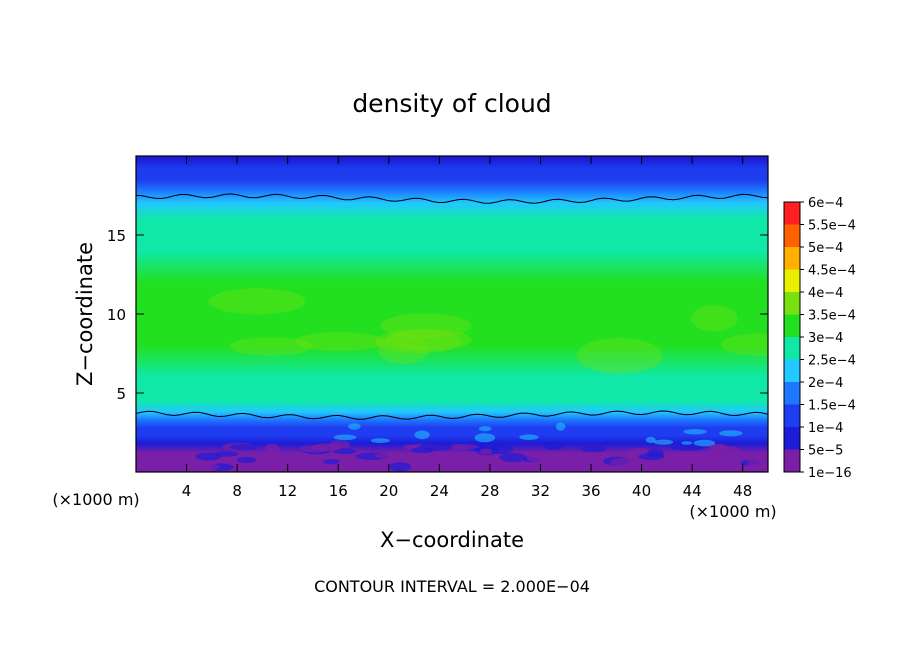 The image size is (904, 654). I want to click on x-tick-label: 48, so click(742, 491).